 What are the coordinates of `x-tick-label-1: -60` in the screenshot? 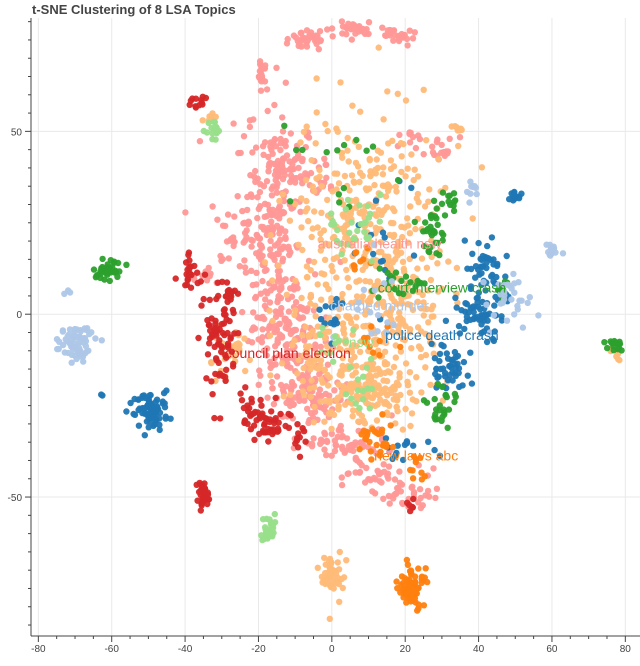 It's located at (111, 649).